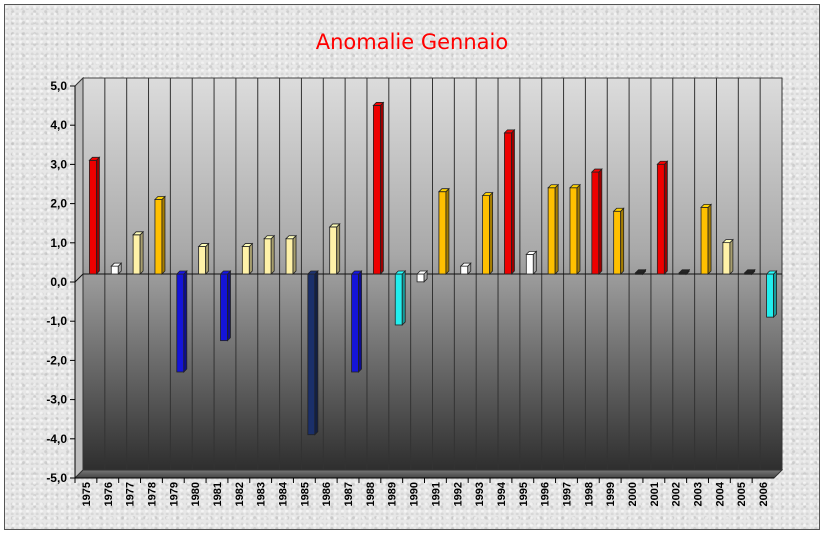 The image size is (824, 533). I want to click on x-tick-label: 2004, so click(720, 493).